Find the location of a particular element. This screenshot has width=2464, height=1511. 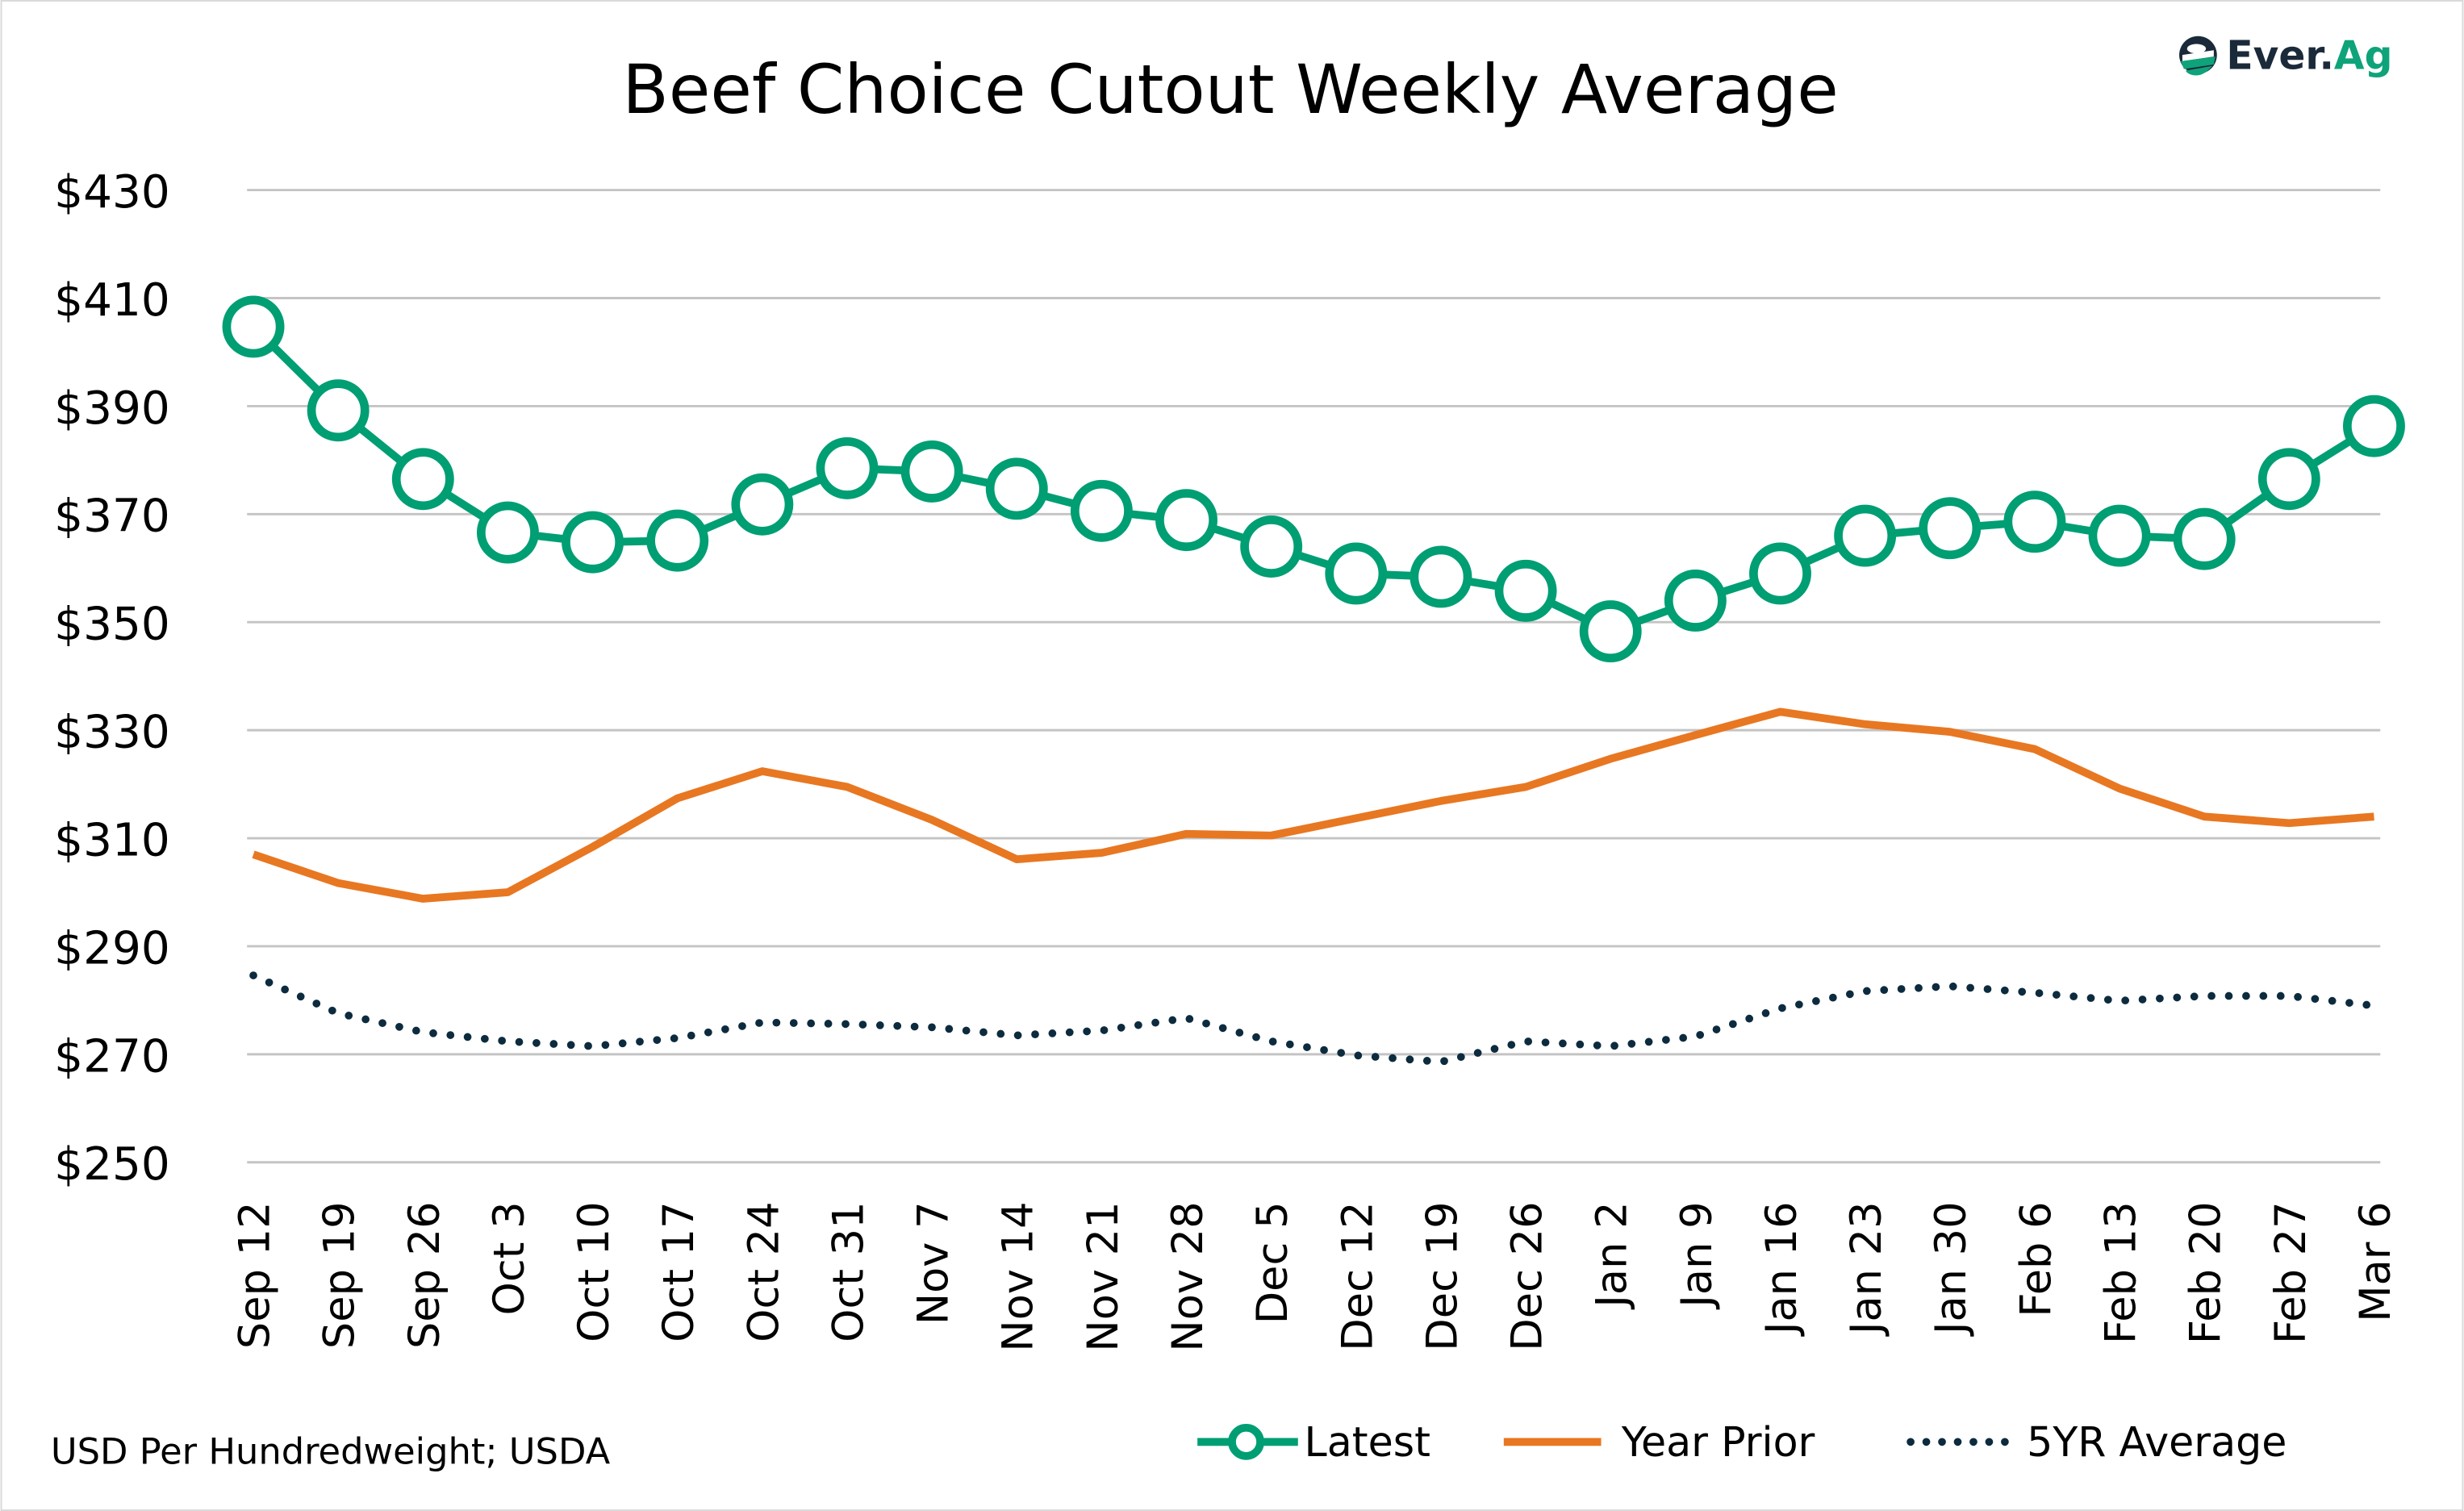

x-tick-label: Jan 30 is located at coordinates (1951, 1269).